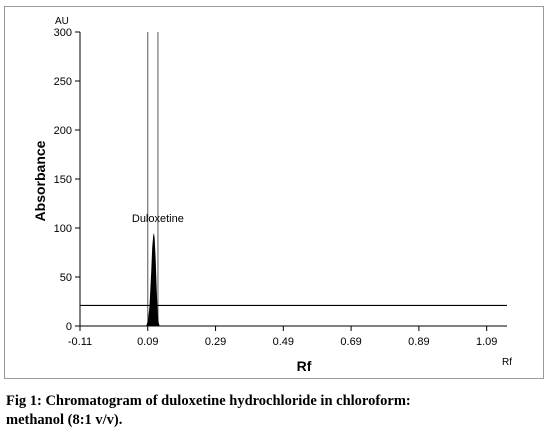 Image resolution: width=550 pixels, height=435 pixels. Describe the element at coordinates (304, 366) in the screenshot. I see `x-axis-title: Rf` at that location.